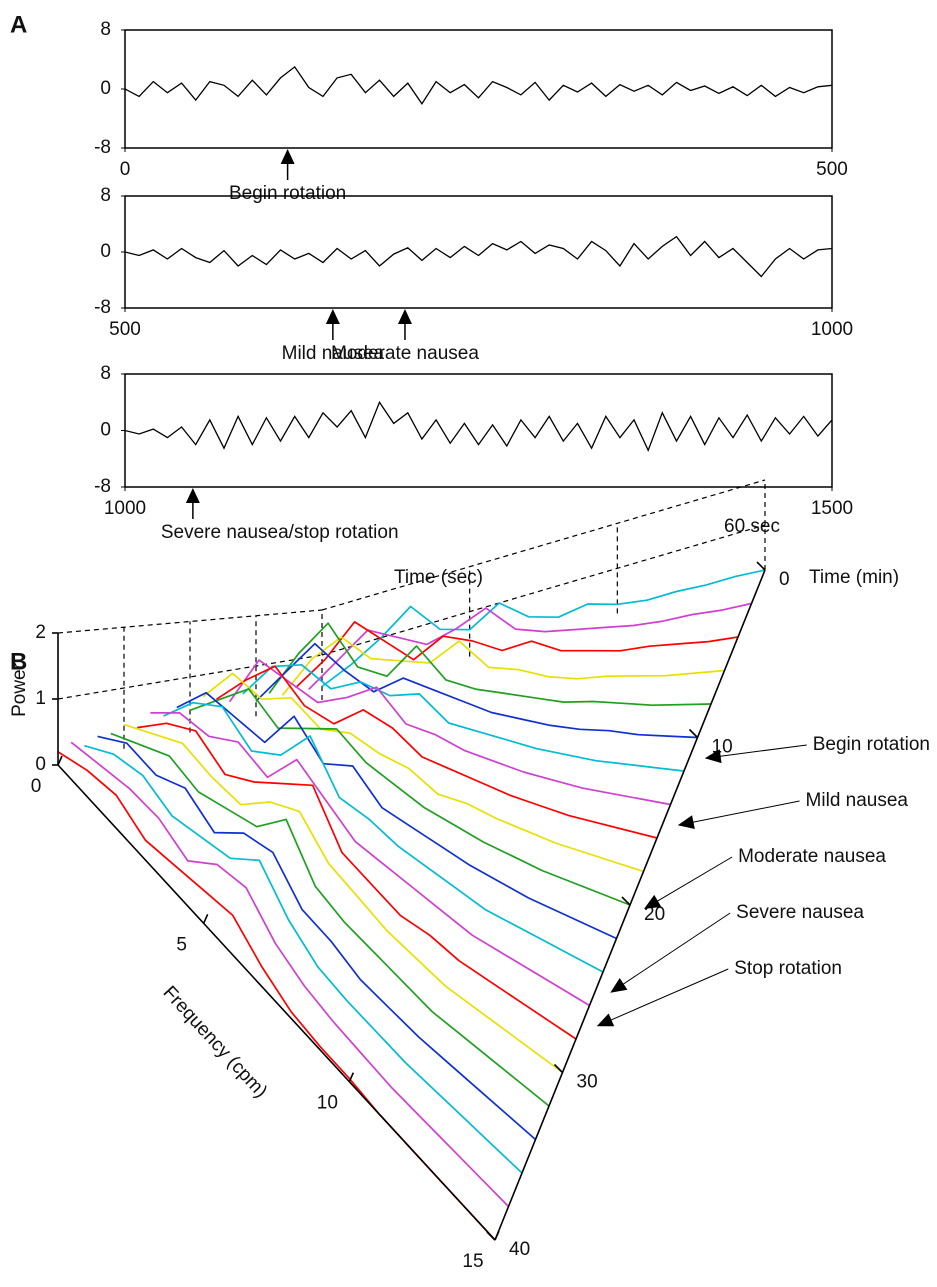  I want to click on z-tick-label: 1, so click(40, 698).